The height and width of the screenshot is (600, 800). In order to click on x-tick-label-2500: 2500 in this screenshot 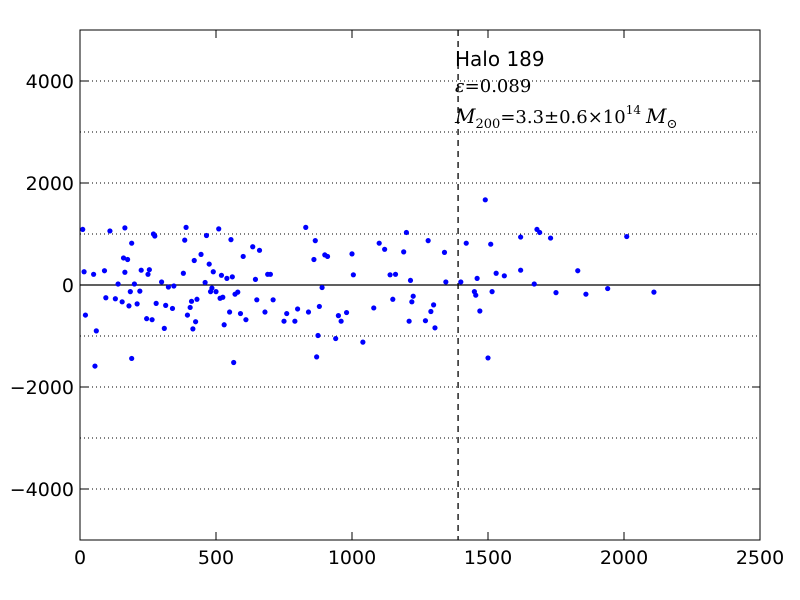, I will do `click(760, 558)`.